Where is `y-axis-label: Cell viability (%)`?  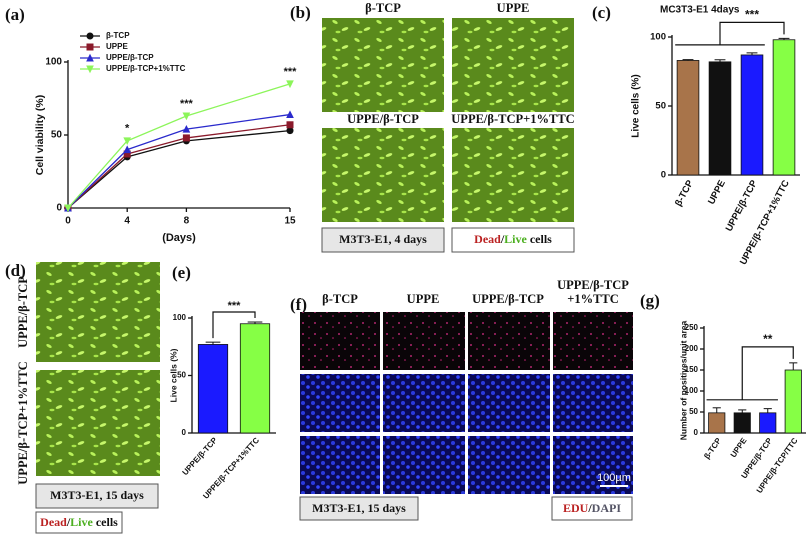 y-axis-label: Cell viability (%) is located at coordinates (40, 135).